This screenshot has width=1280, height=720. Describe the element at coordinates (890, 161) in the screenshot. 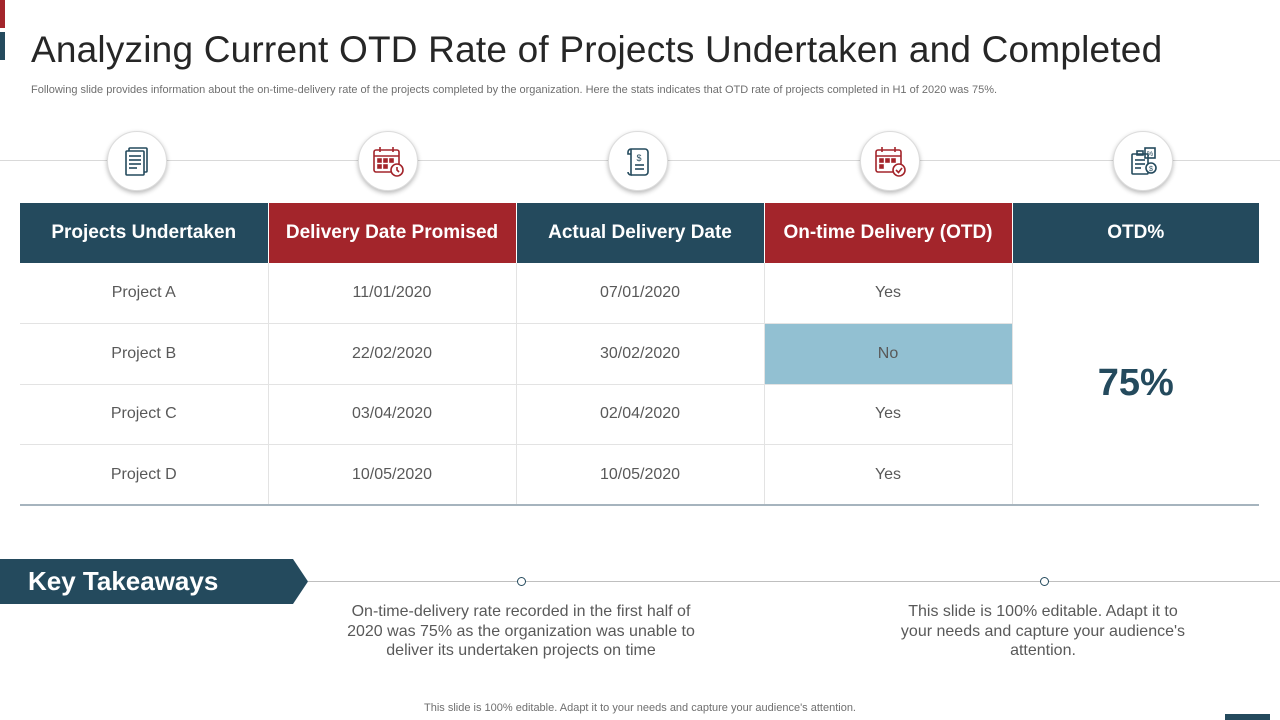

I see `calendar-check-icon` at that location.